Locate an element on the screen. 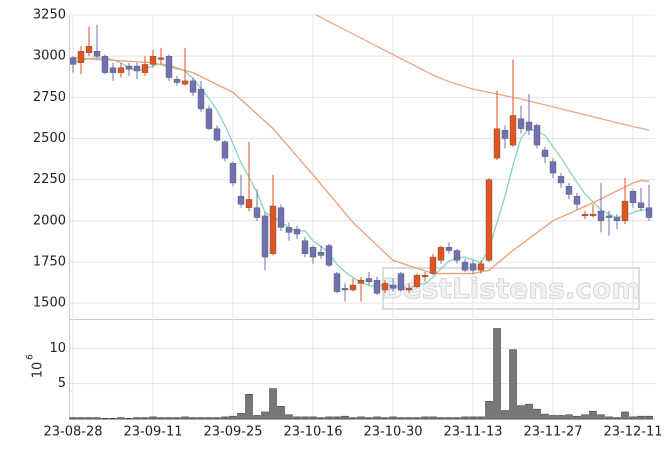 Image resolution: width=670 pixels, height=449 pixels. x-tick-label: 23-10-30 is located at coordinates (392, 432).